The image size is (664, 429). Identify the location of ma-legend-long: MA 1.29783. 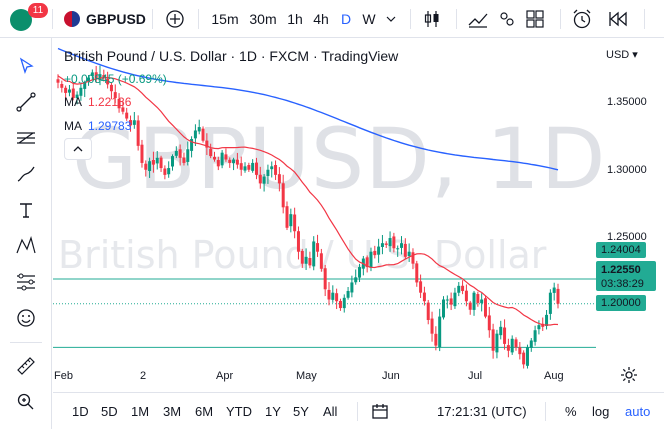
(97, 126).